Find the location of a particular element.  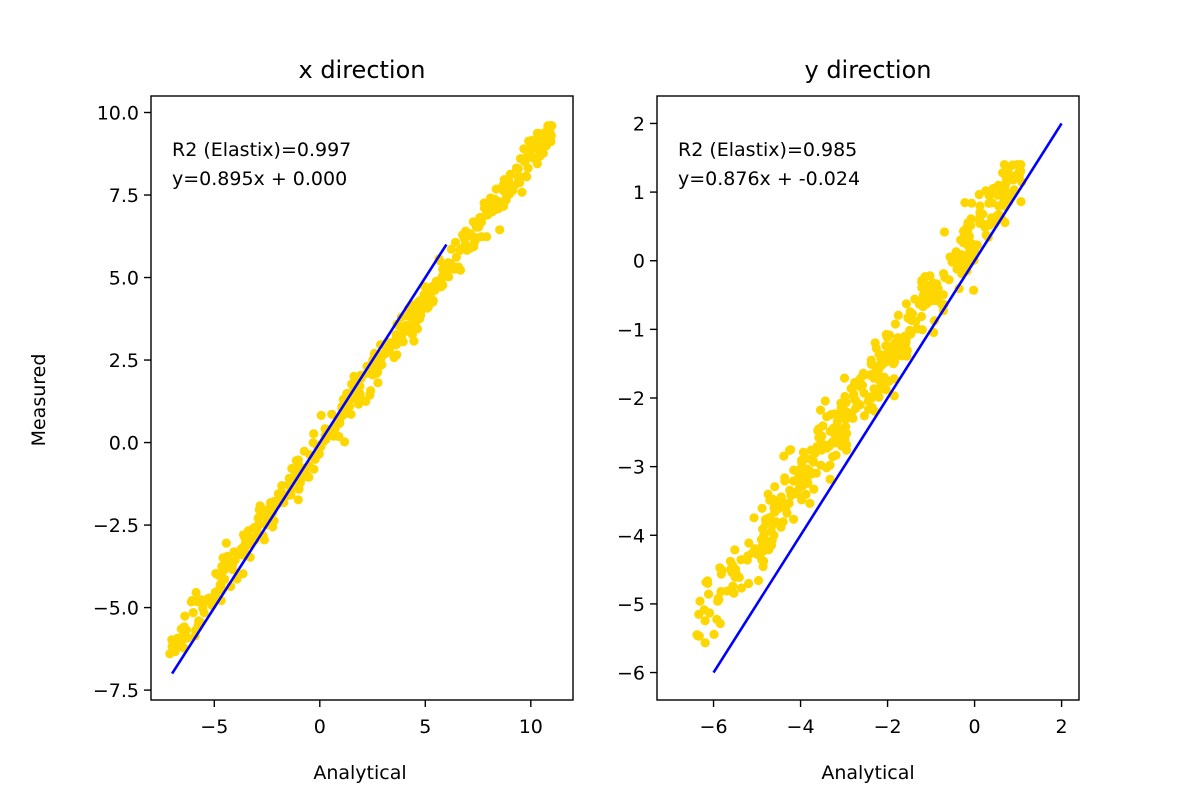

x-tick-label: −2 is located at coordinates (888, 727).